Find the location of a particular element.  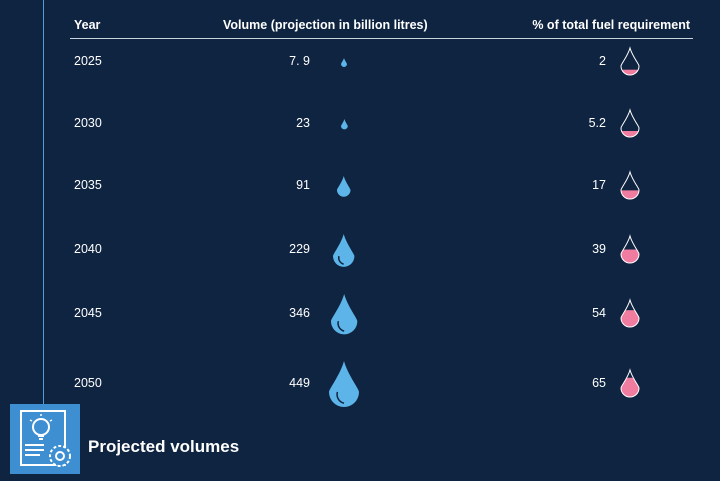

cell-year: 2030 is located at coordinates (88, 123).